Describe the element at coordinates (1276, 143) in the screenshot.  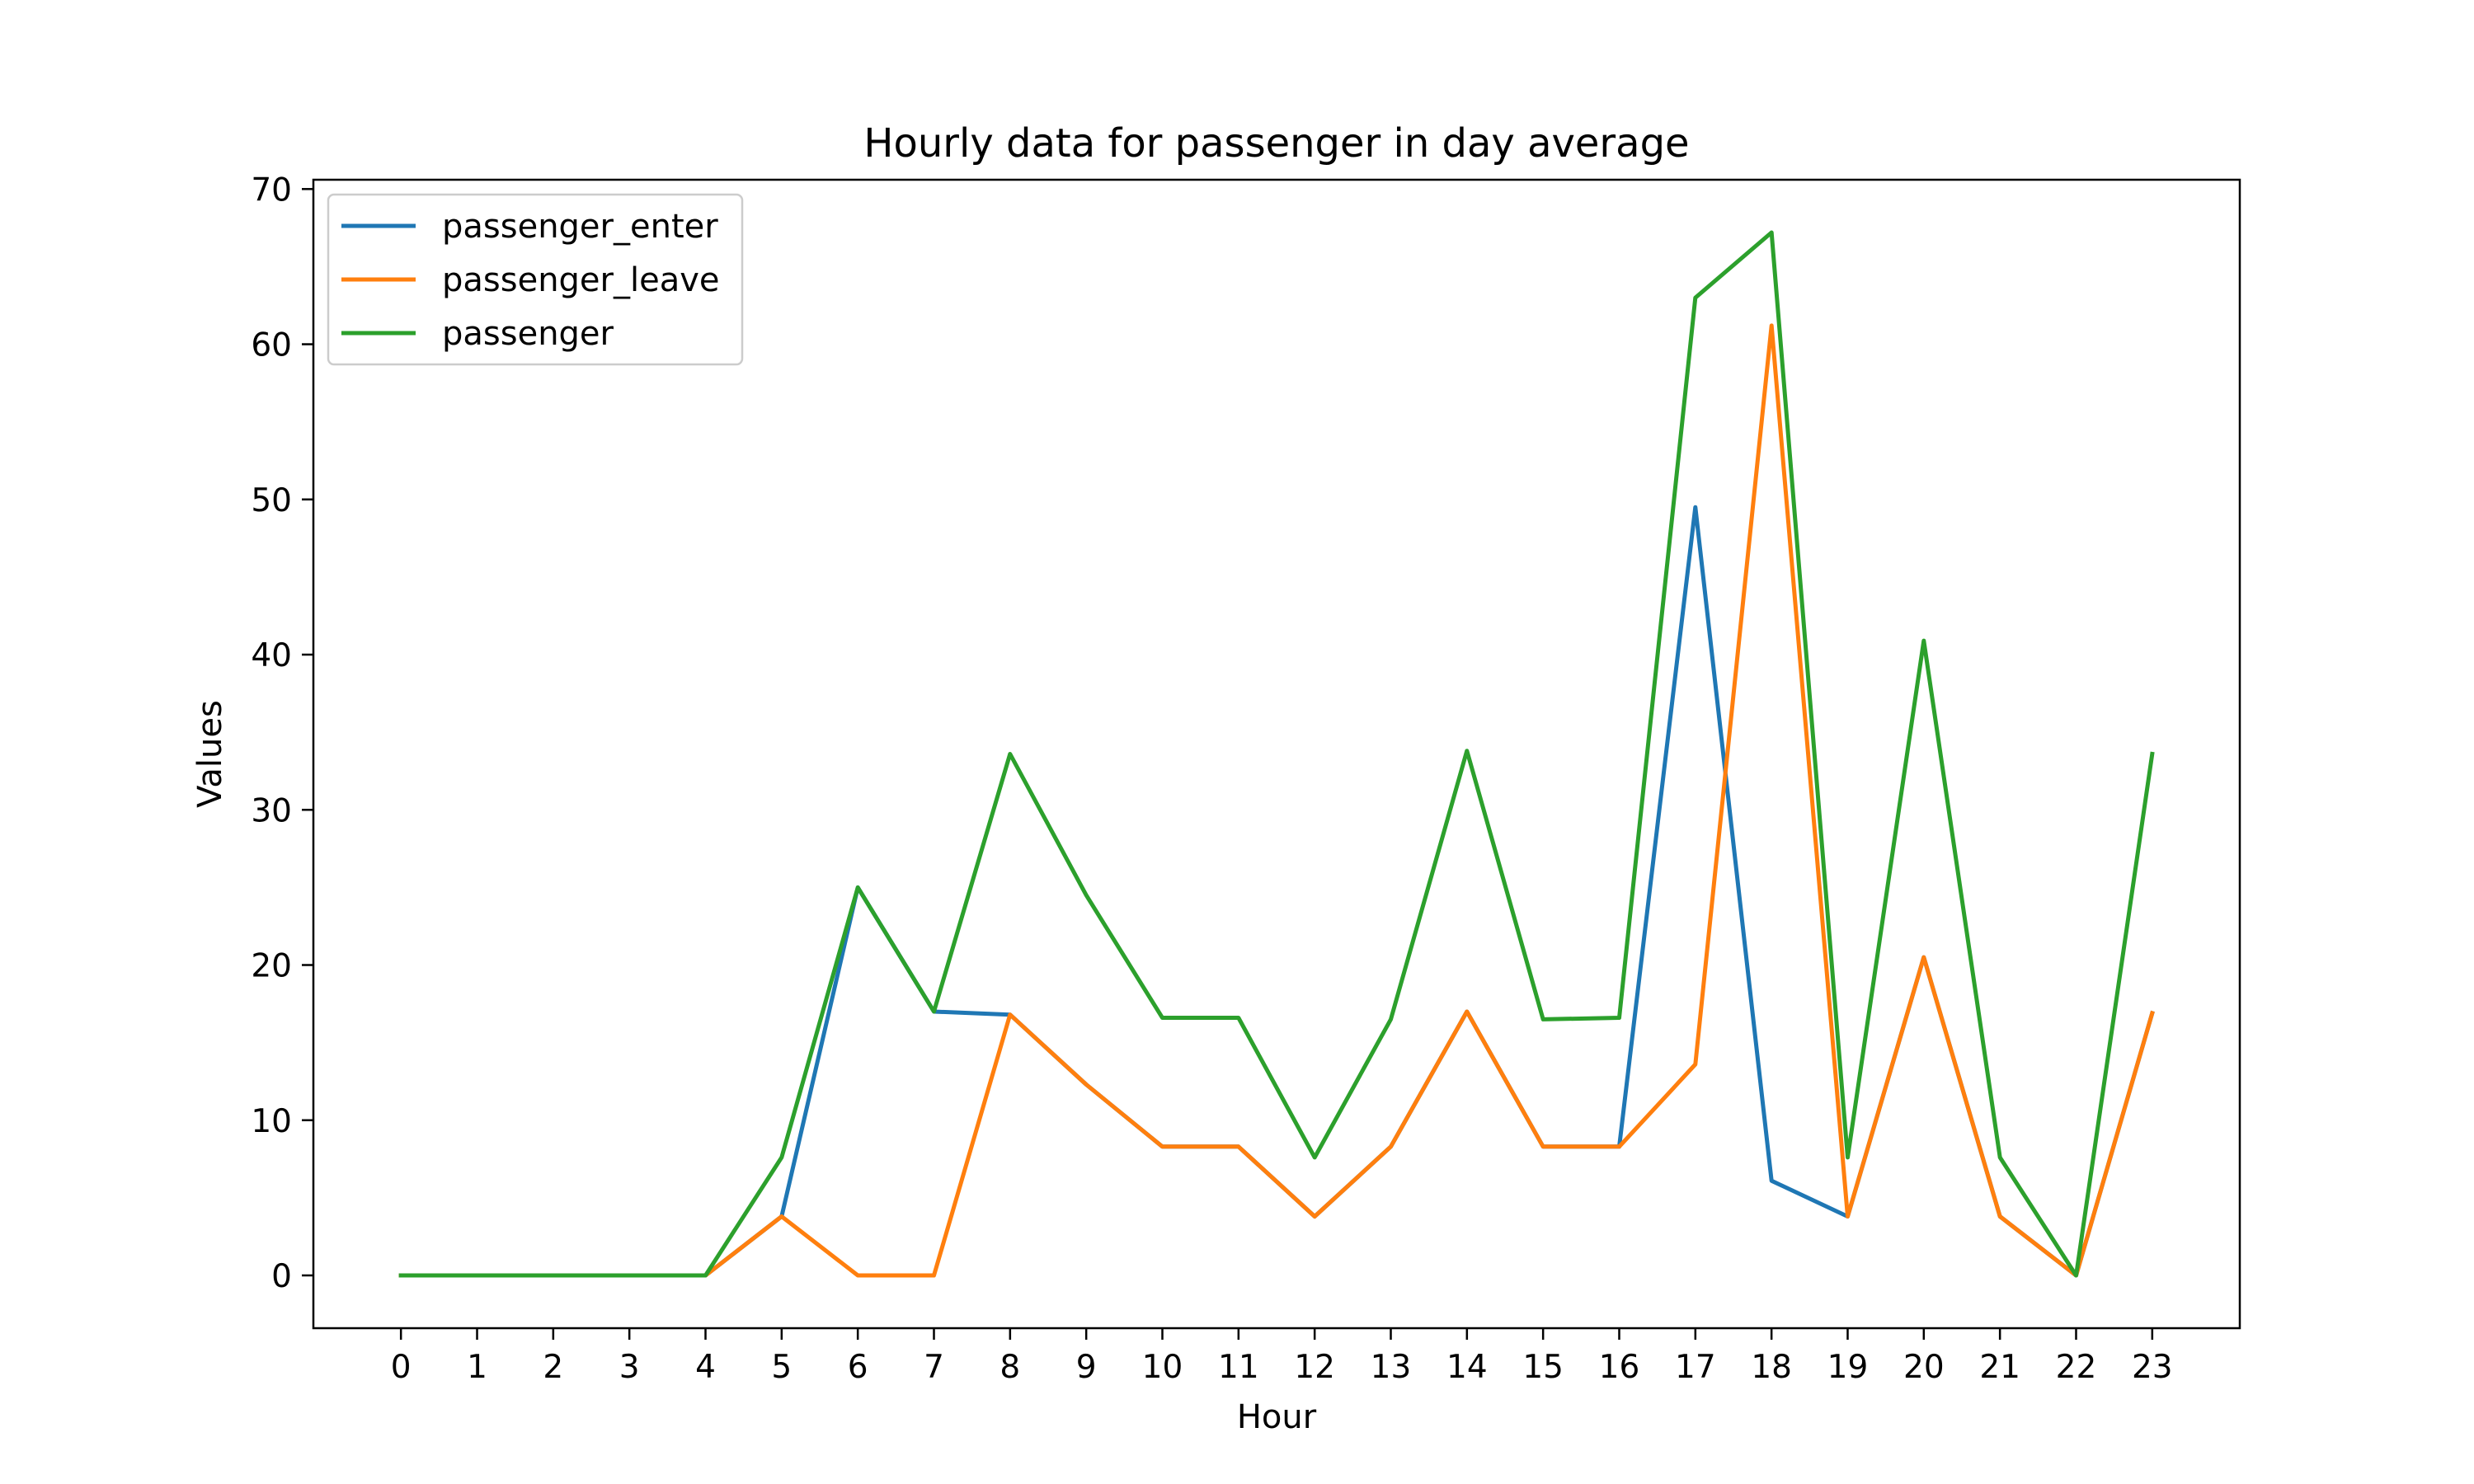
I see `chart-title: Hourly data for passenger in day average` at that location.